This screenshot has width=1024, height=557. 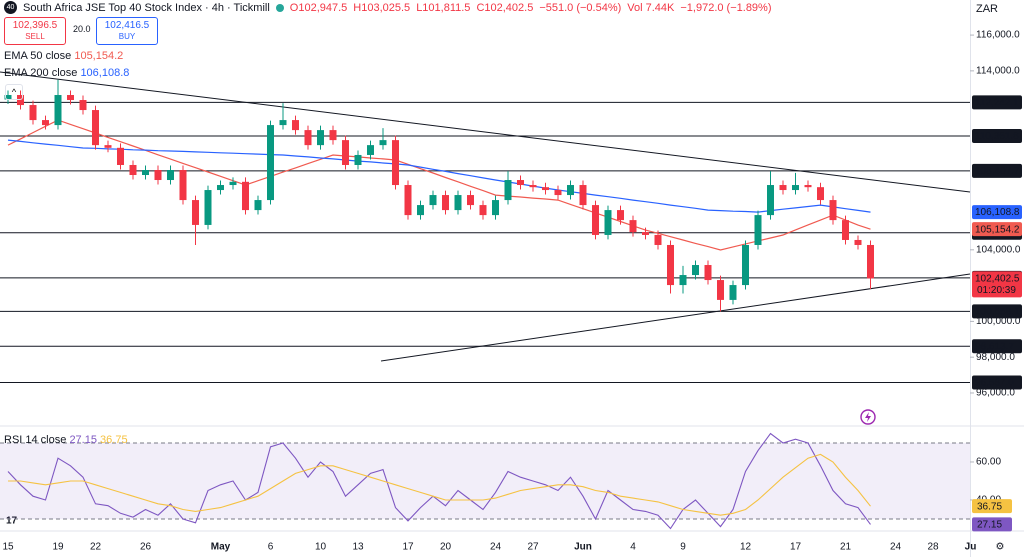 What do you see at coordinates (382, 7) in the screenshot?
I see `quote-high: H103,025.5` at bounding box center [382, 7].